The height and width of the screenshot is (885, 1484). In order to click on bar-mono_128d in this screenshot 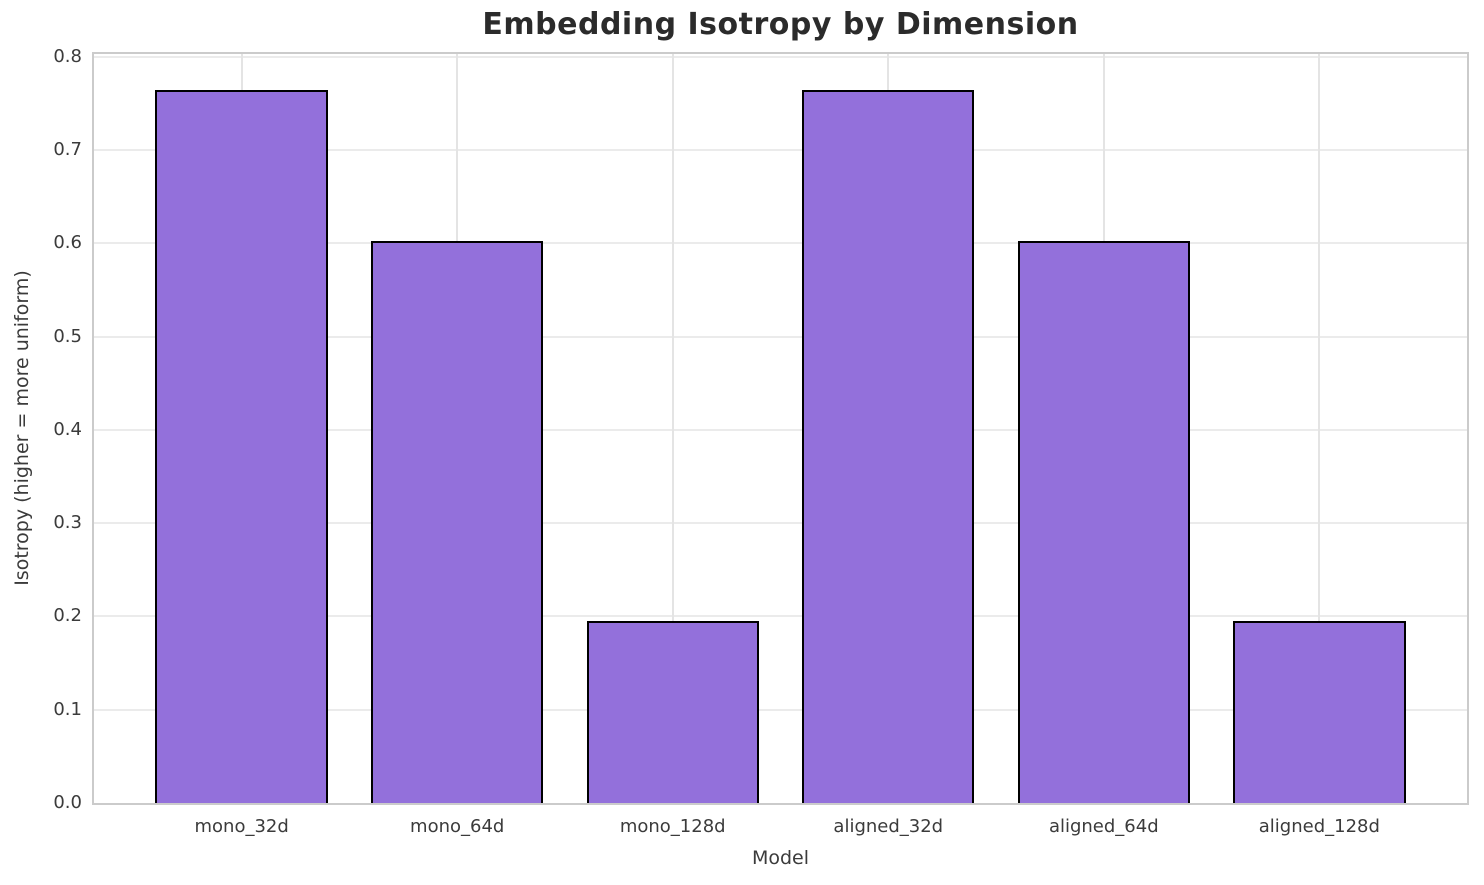, I will do `click(672, 712)`.